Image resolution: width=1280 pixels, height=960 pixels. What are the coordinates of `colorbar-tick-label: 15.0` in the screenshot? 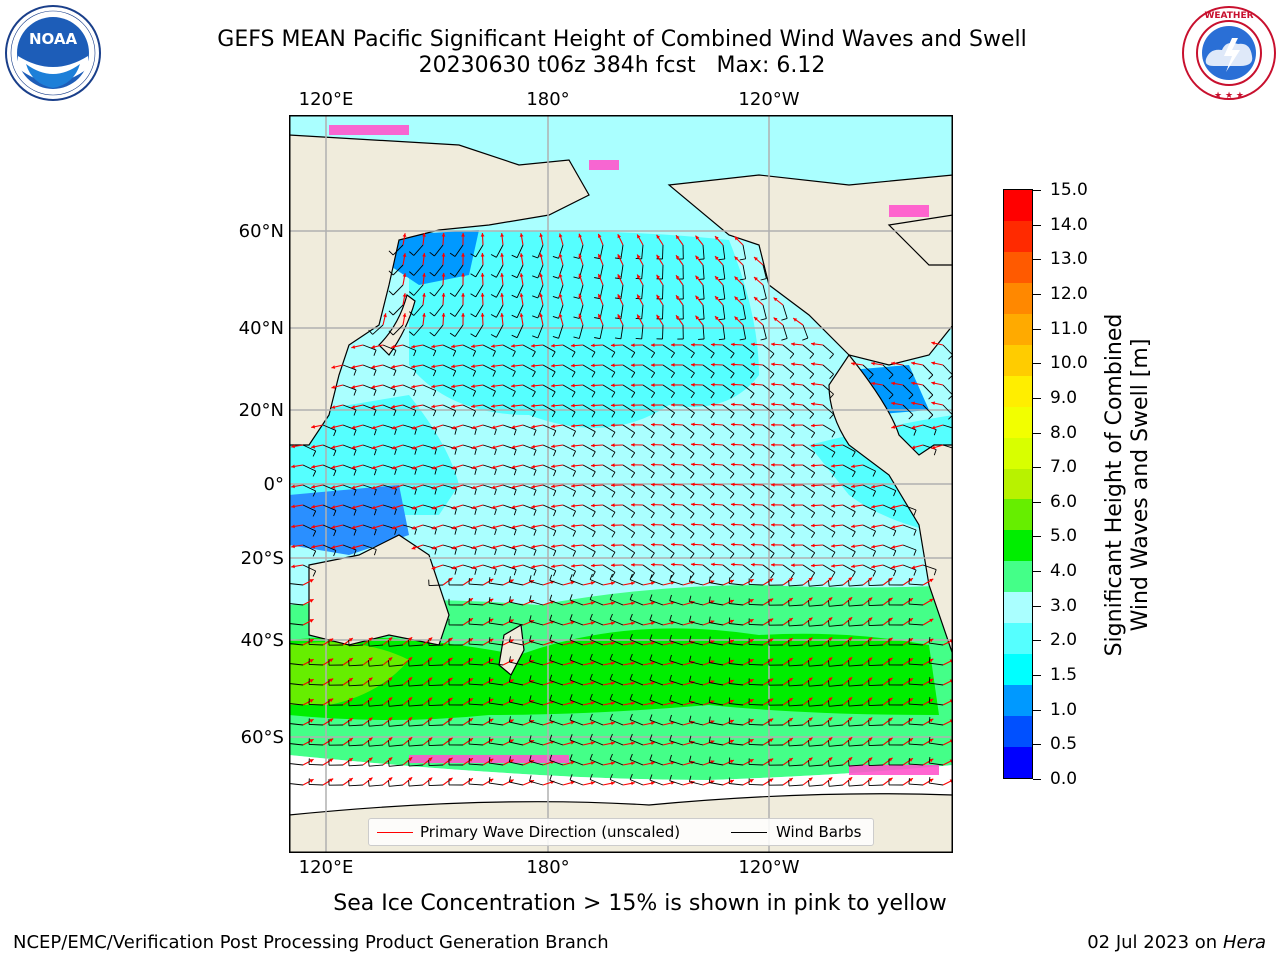 It's located at (1069, 190).